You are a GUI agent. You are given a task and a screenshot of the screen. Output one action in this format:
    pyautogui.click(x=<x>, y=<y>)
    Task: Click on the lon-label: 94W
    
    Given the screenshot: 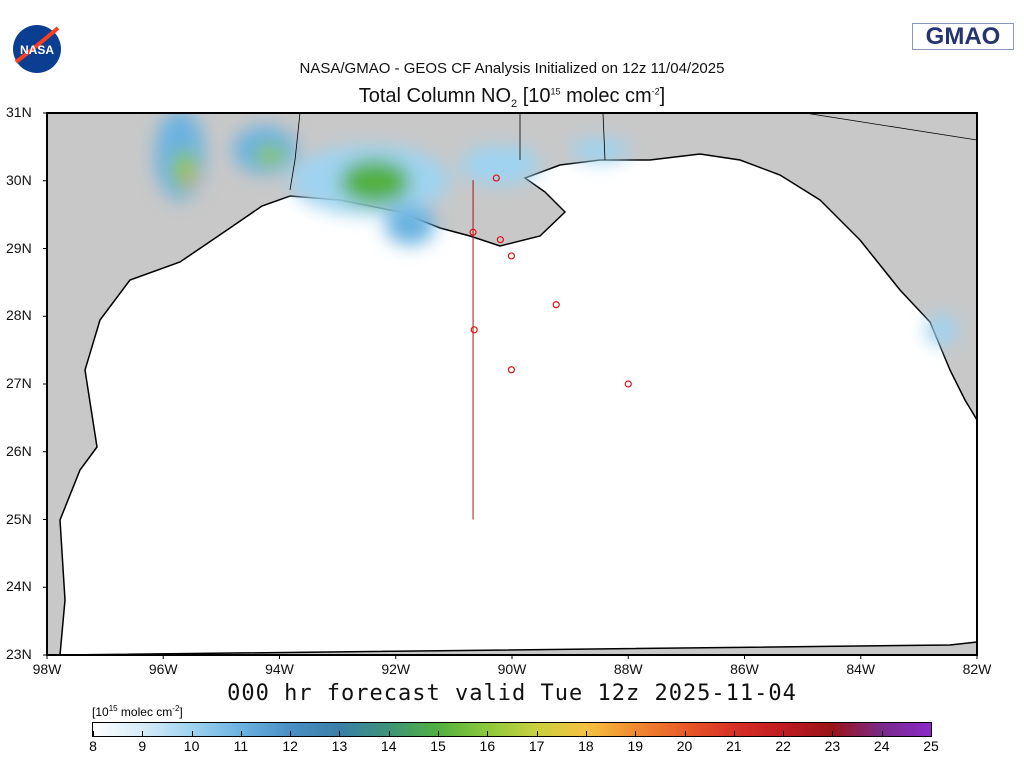 What is the action you would take?
    pyautogui.click(x=279, y=669)
    